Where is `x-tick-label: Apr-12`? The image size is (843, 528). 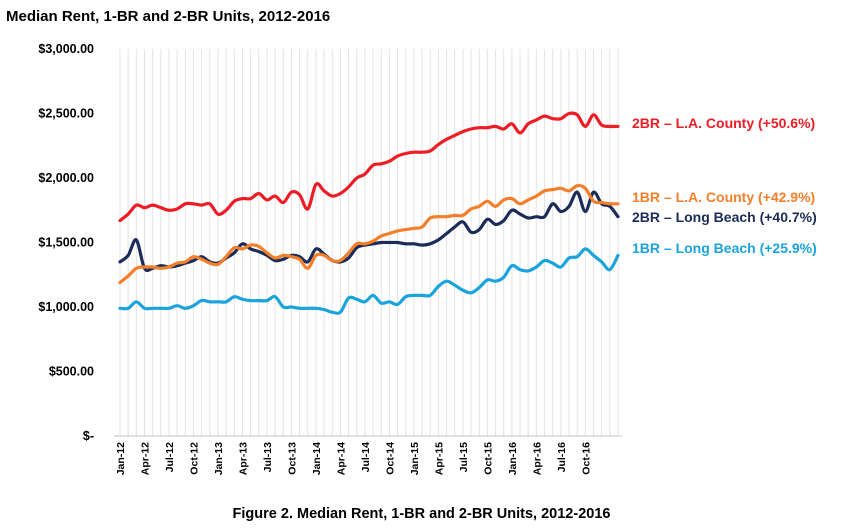
x-tick-label: Apr-12 is located at coordinates (145, 458).